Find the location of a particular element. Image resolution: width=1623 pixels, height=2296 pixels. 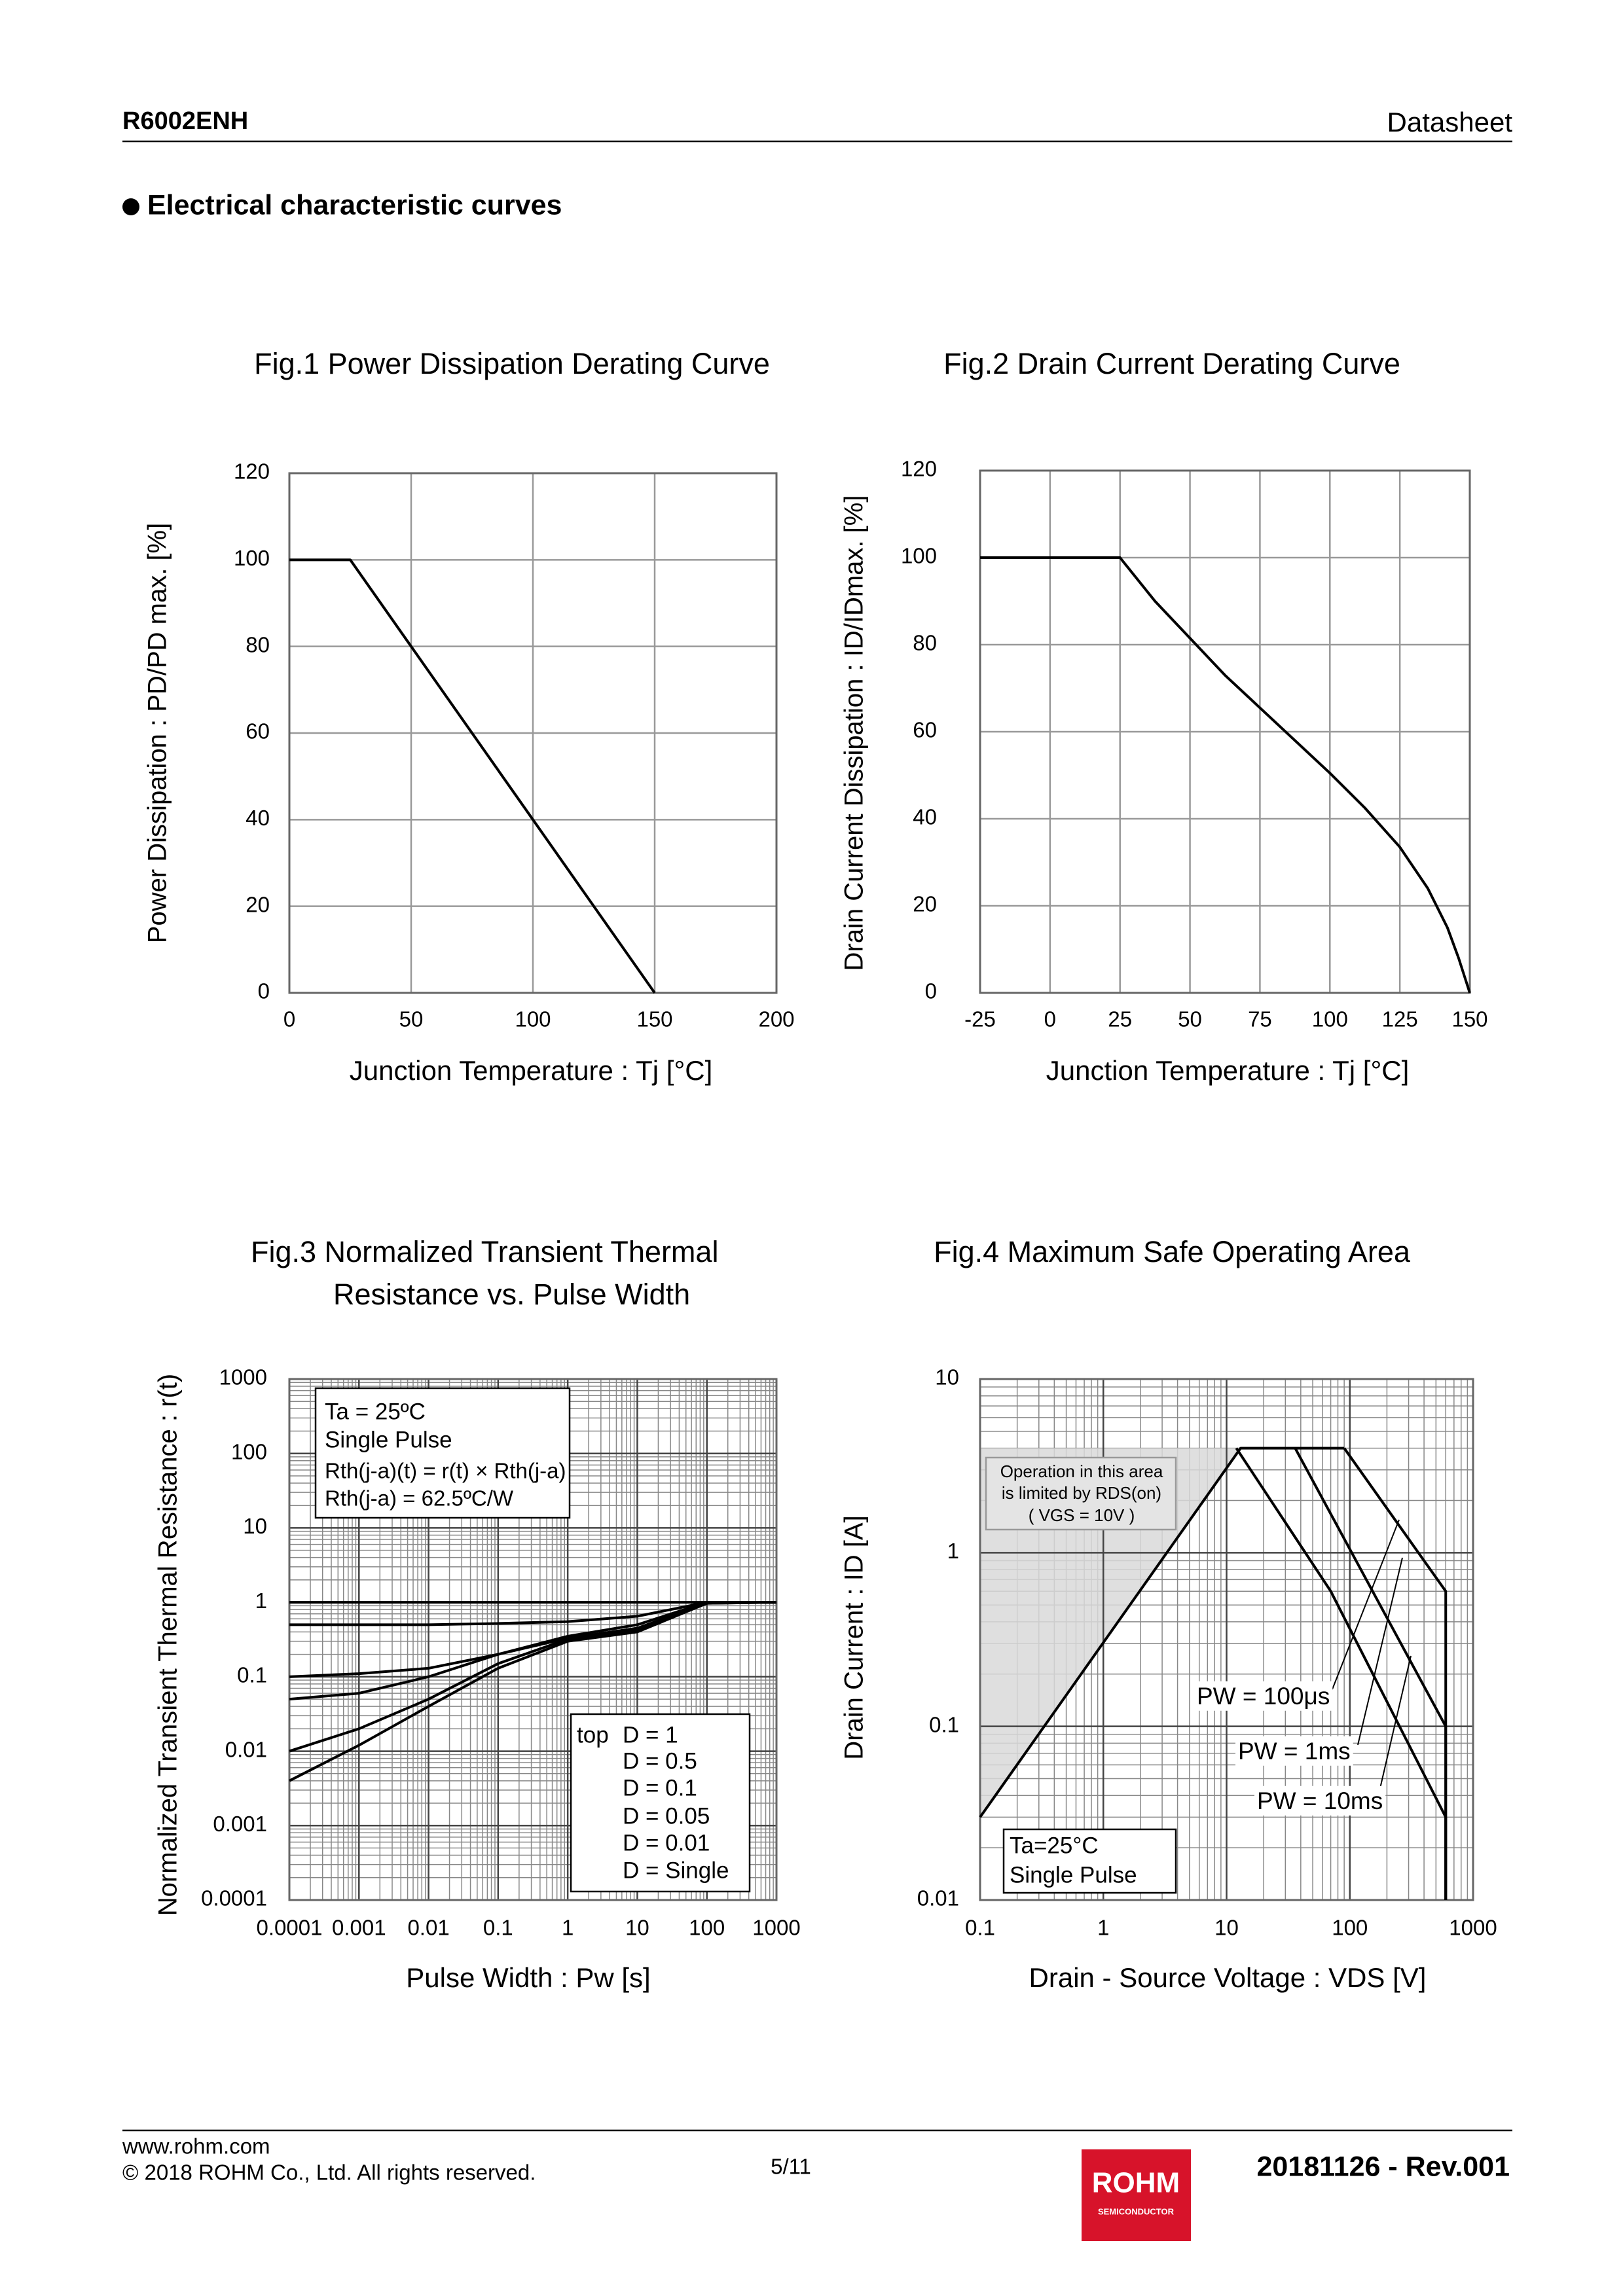

y-tick-label: 60 is located at coordinates (258, 732).